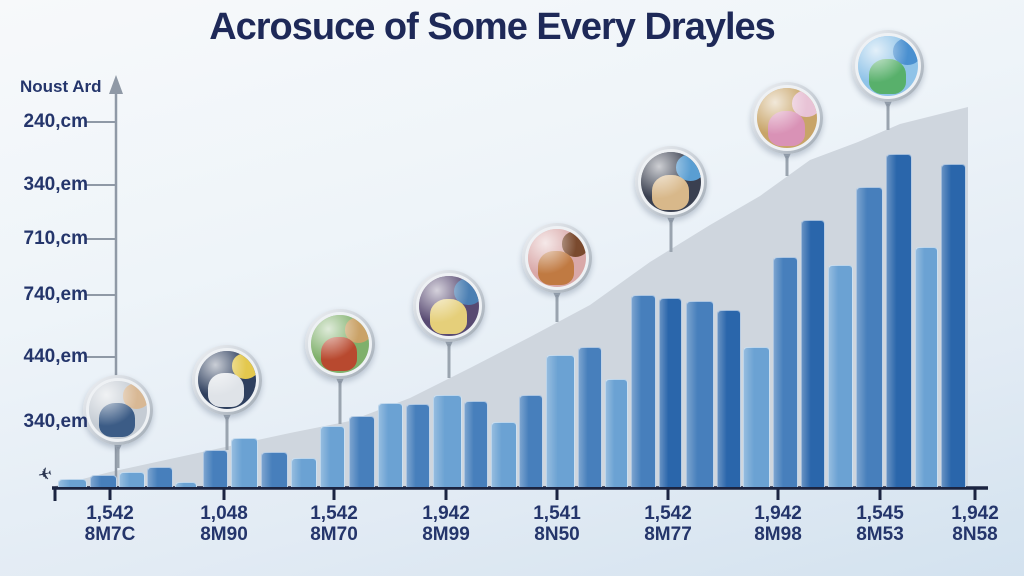  Describe the element at coordinates (116, 84) in the screenshot. I see `y-axis-arrow-icon` at that location.